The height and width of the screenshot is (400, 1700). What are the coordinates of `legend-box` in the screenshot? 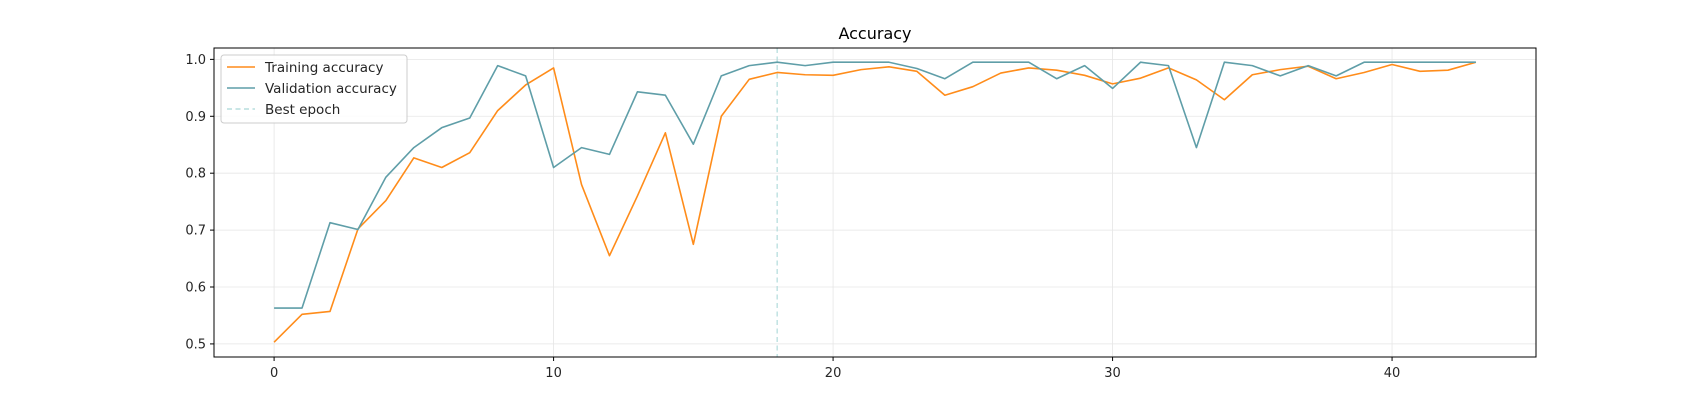 It's located at (314, 89).